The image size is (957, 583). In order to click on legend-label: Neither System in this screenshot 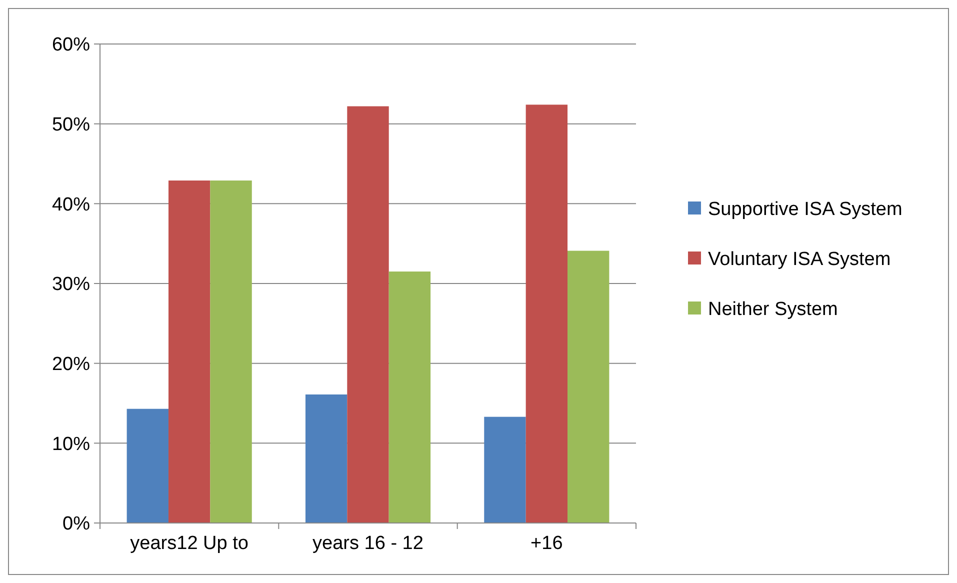, I will do `click(773, 309)`.